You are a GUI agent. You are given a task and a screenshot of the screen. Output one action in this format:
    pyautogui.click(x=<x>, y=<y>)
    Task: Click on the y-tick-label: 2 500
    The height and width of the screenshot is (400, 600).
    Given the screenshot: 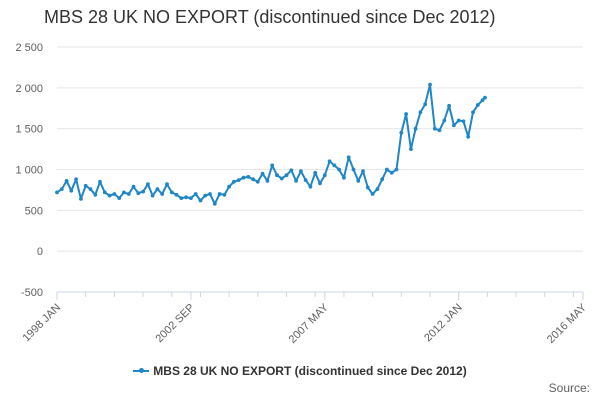 What is the action you would take?
    pyautogui.click(x=29, y=48)
    